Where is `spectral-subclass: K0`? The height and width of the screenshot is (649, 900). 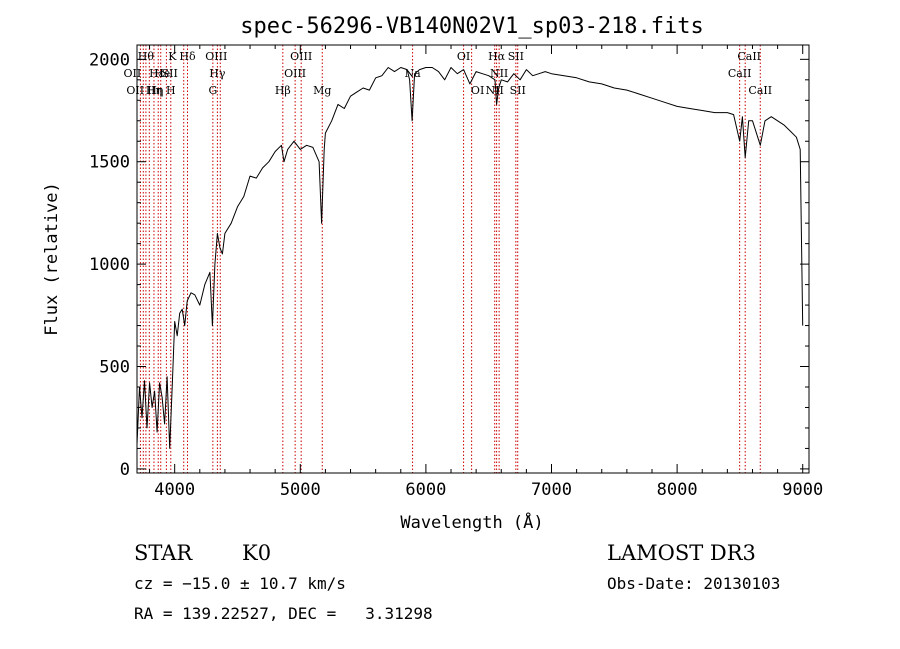 spectral-subclass: K0 is located at coordinates (256, 553).